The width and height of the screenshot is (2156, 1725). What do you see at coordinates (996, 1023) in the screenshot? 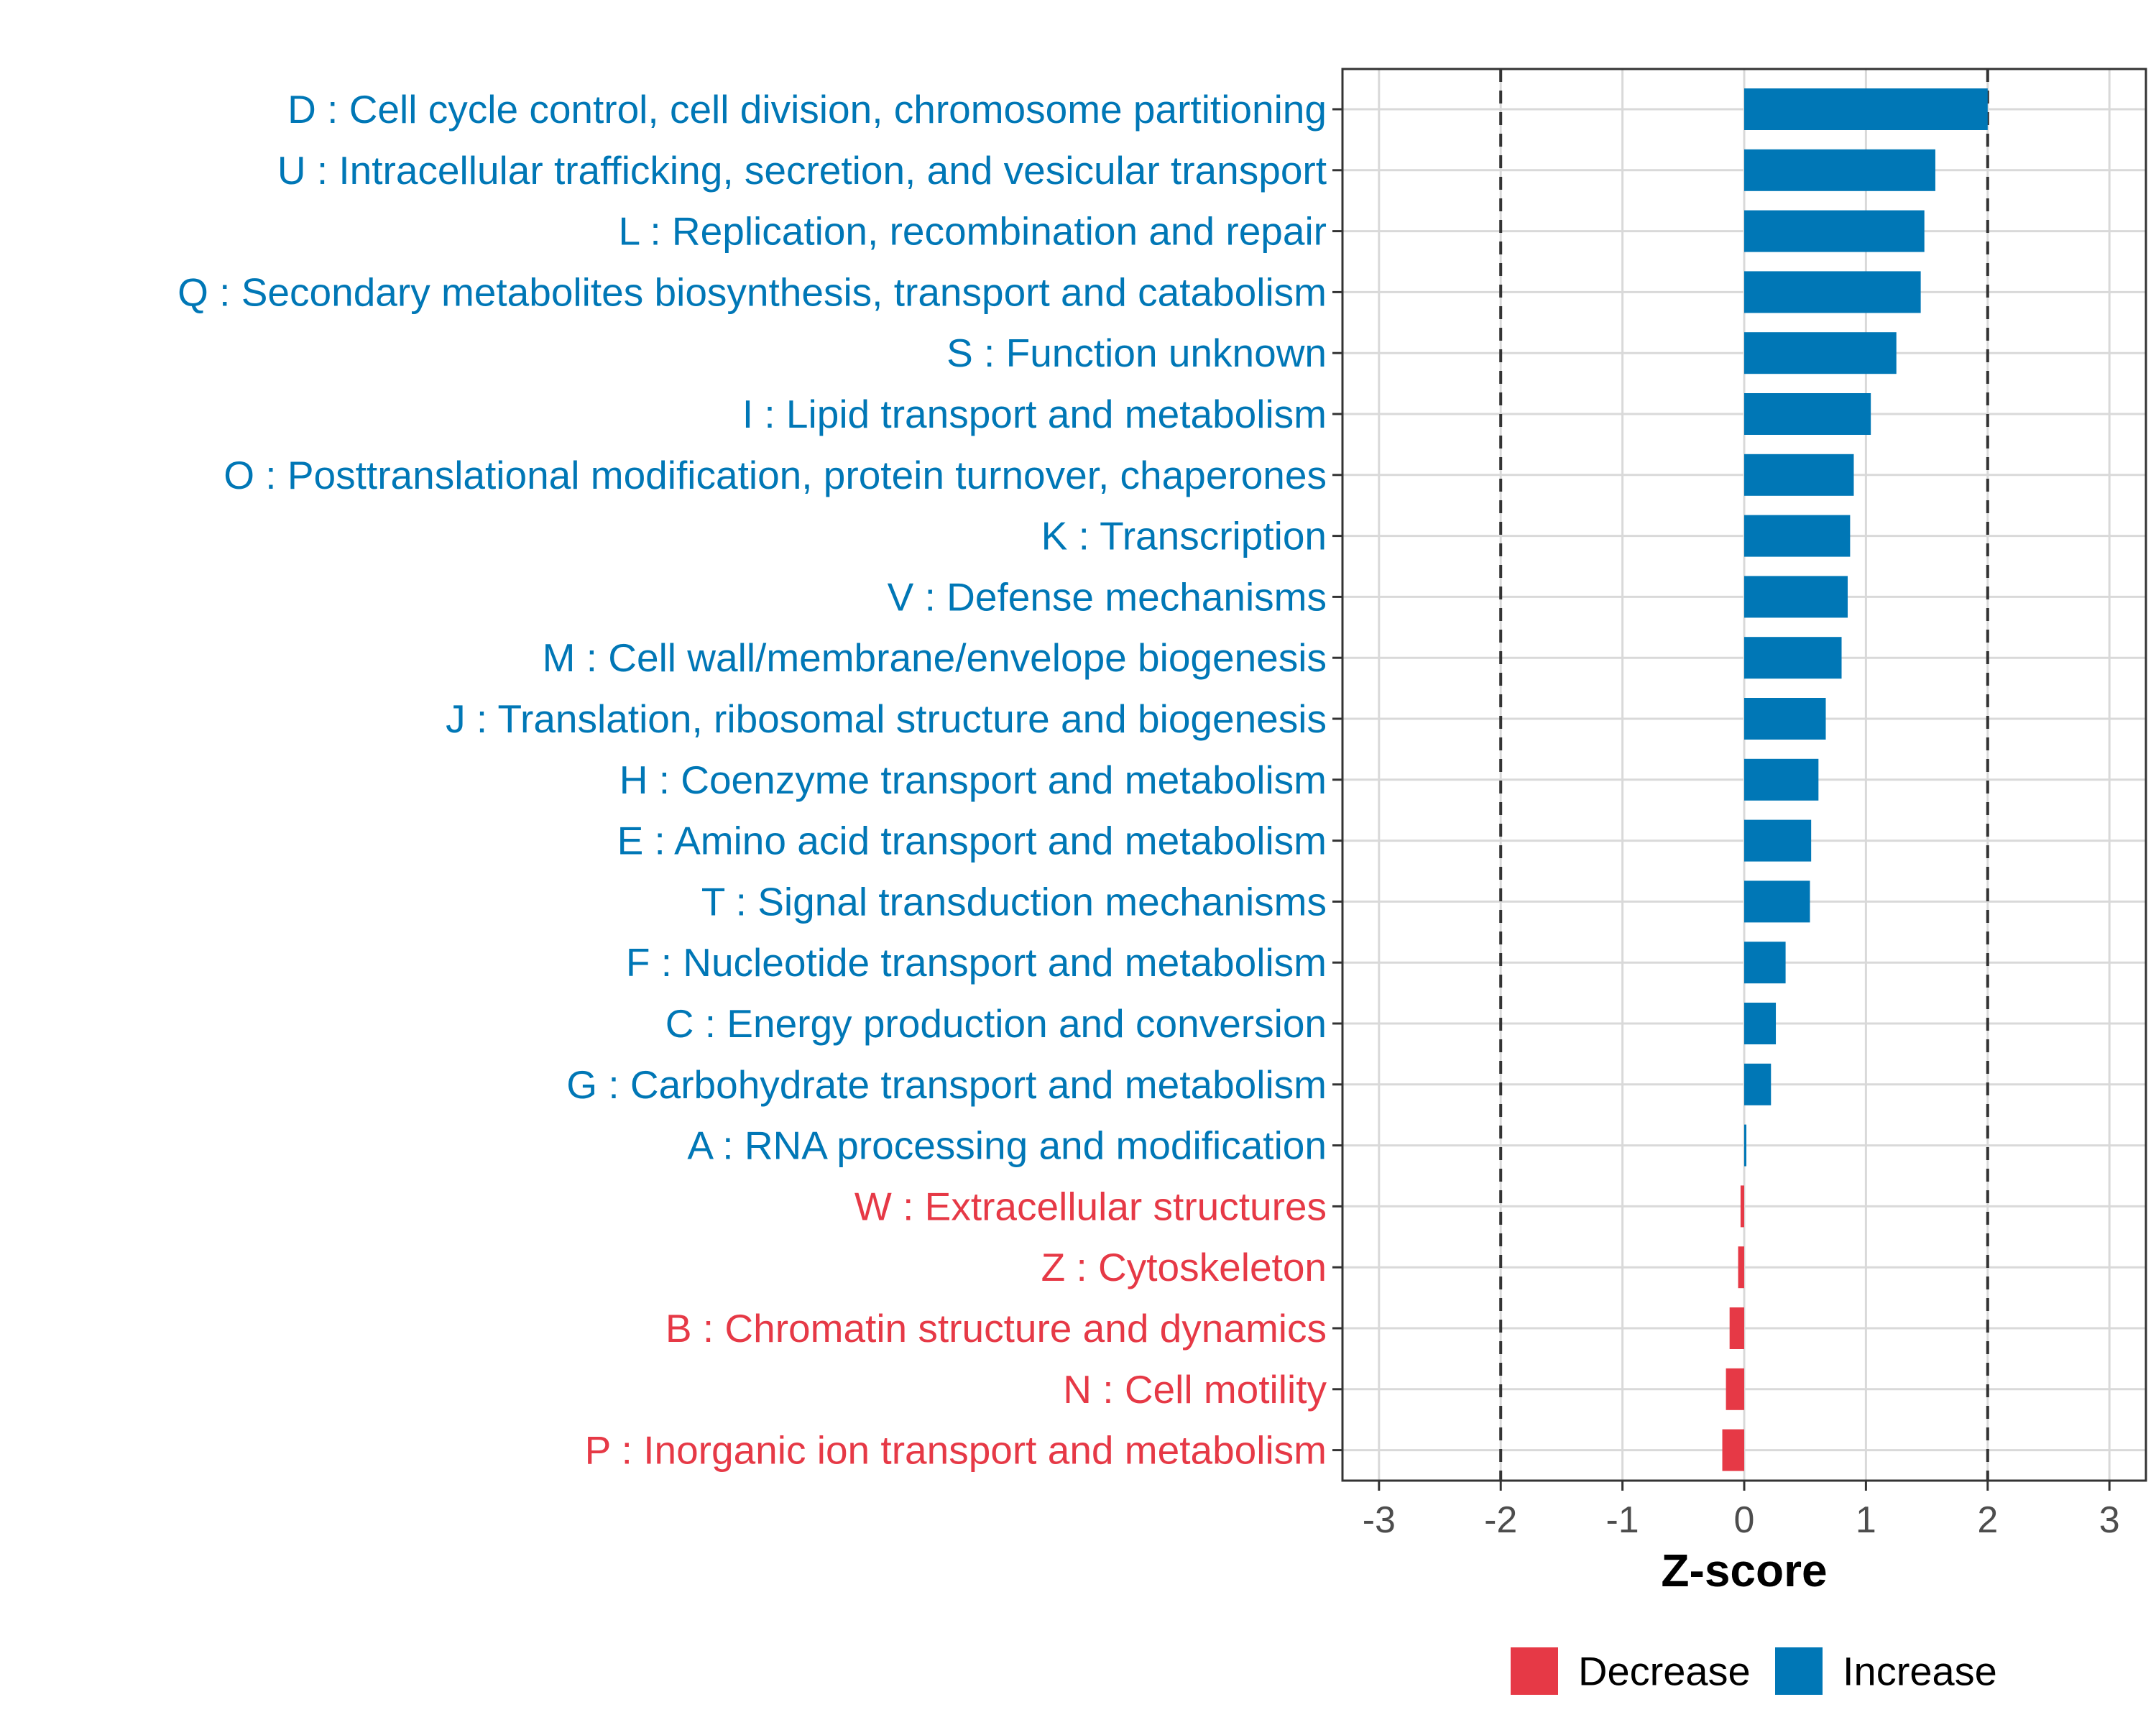
I see `category-label: C : Energy production and conversion` at bounding box center [996, 1023].